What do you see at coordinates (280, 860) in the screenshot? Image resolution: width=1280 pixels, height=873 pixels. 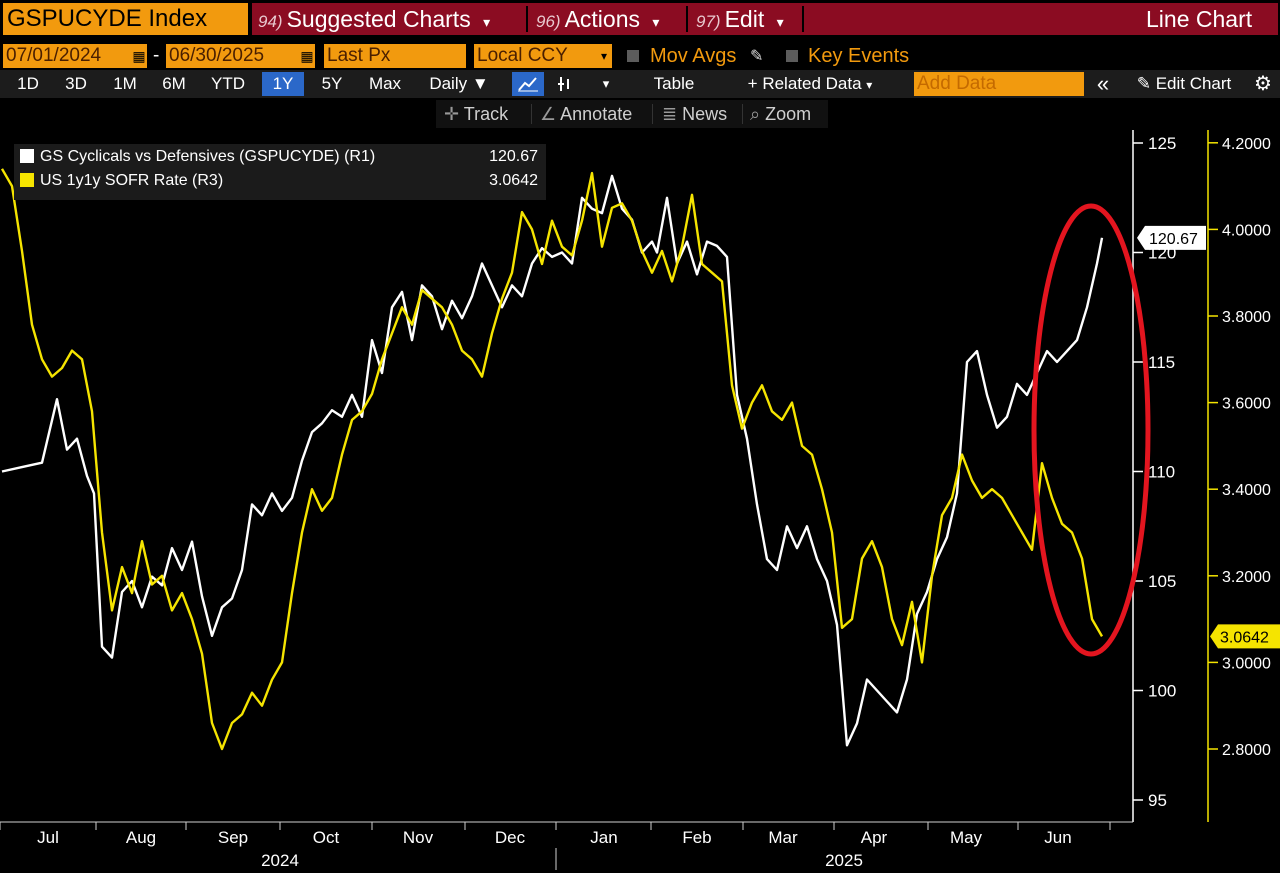 I see `year-label: 2024` at bounding box center [280, 860].